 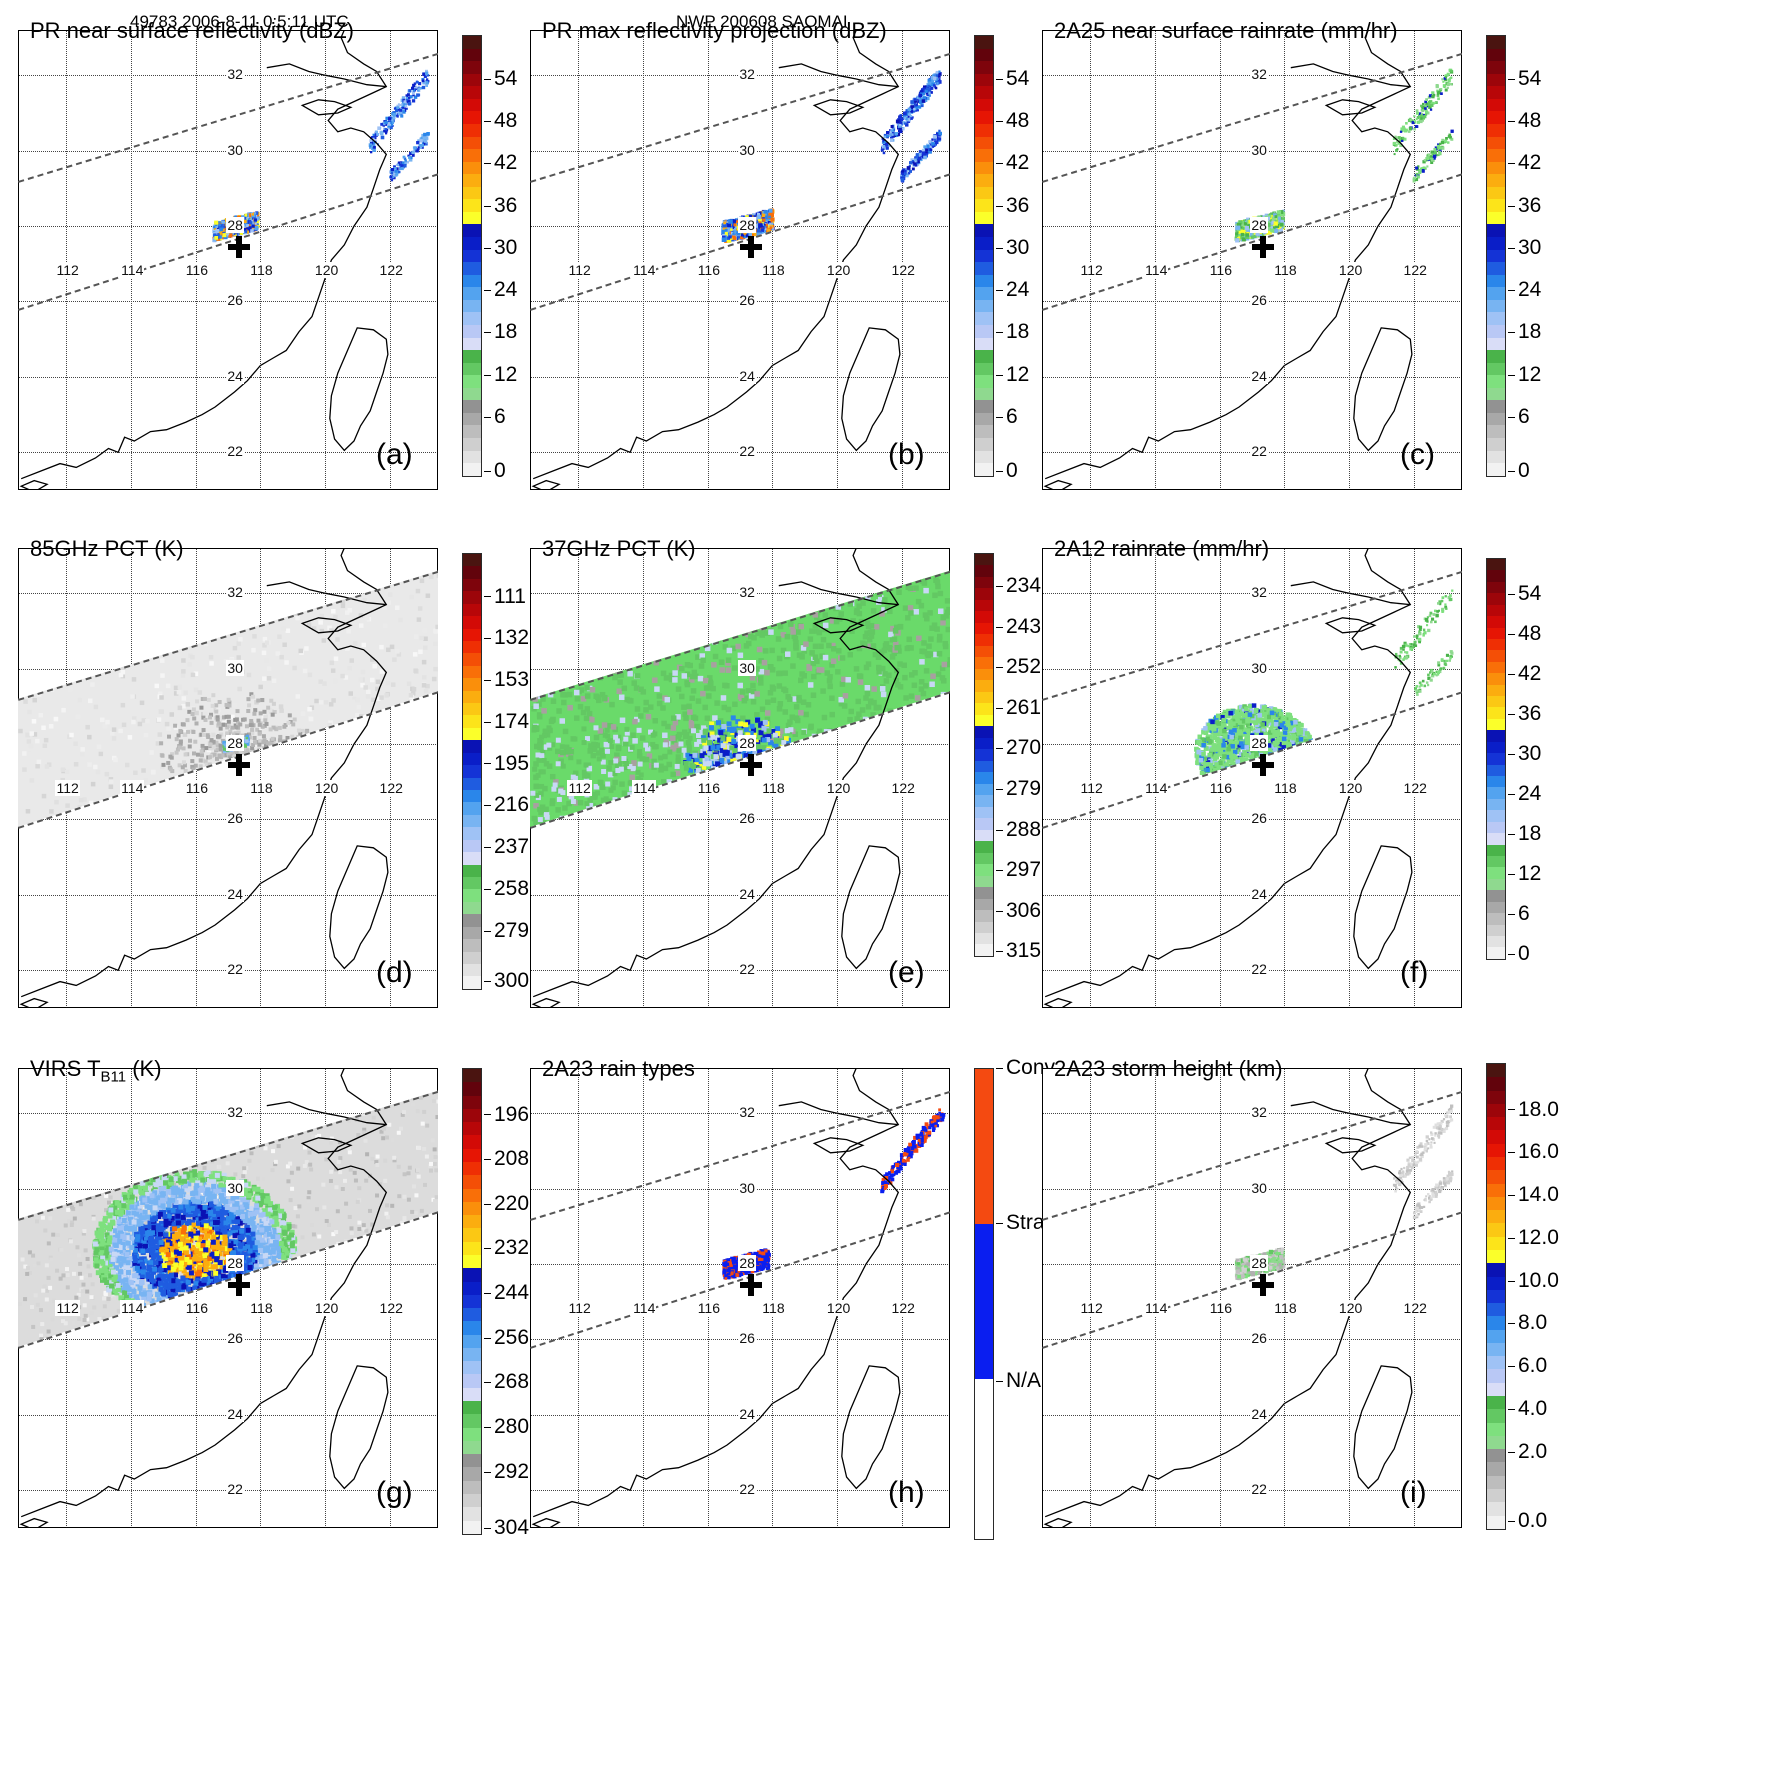 What do you see at coordinates (512, 1337) in the screenshot?
I see `colorbar-tick-label: 256` at bounding box center [512, 1337].